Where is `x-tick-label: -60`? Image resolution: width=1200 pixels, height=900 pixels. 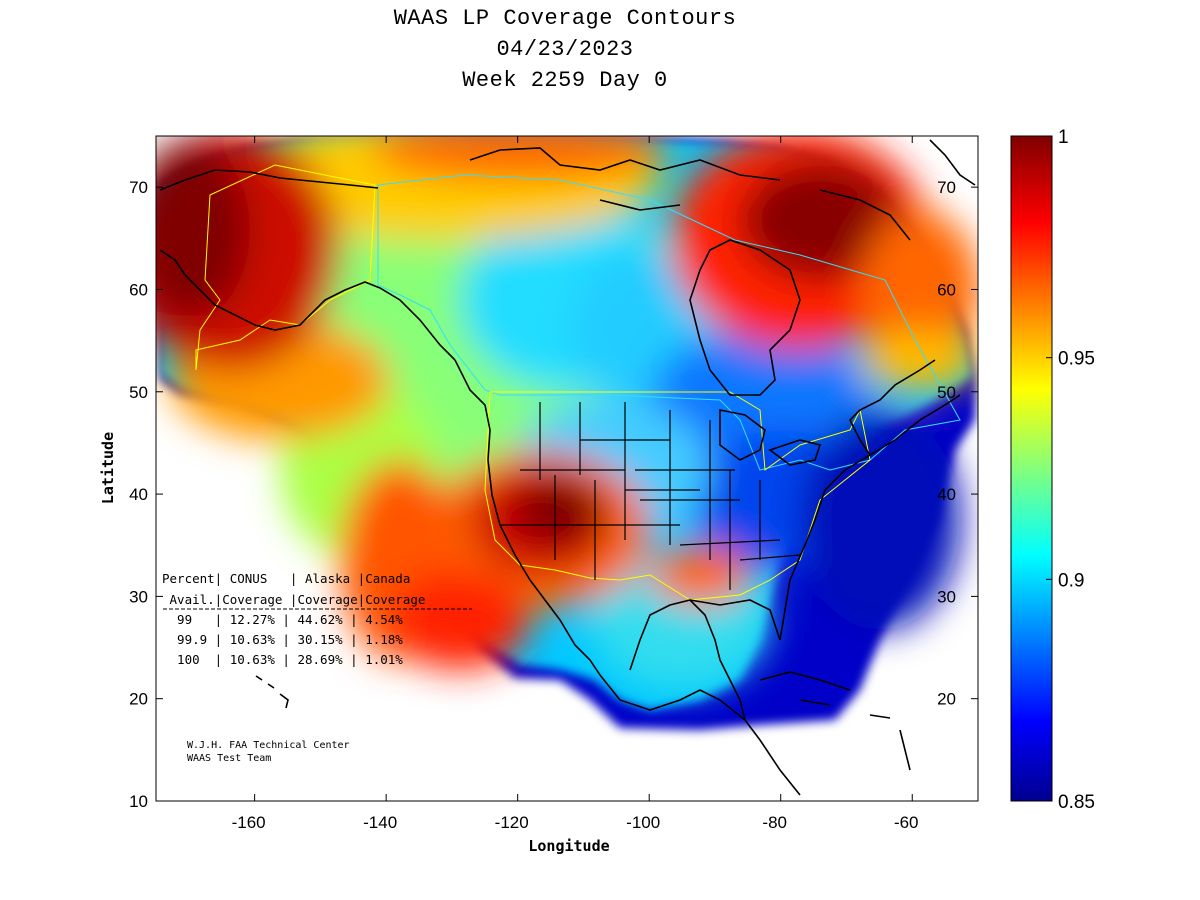
x-tick-label: -60 is located at coordinates (906, 822).